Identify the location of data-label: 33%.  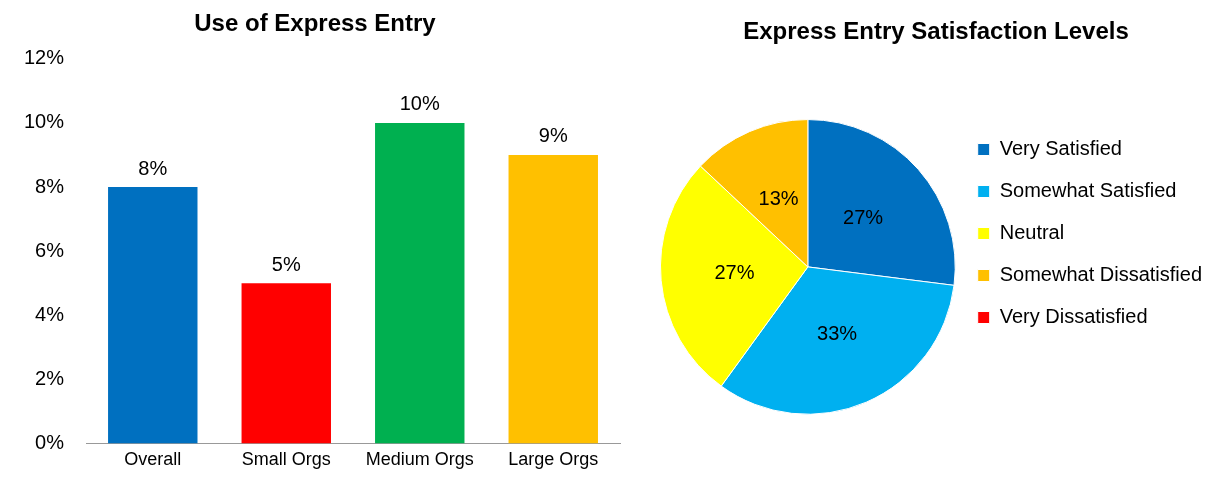
(837, 333).